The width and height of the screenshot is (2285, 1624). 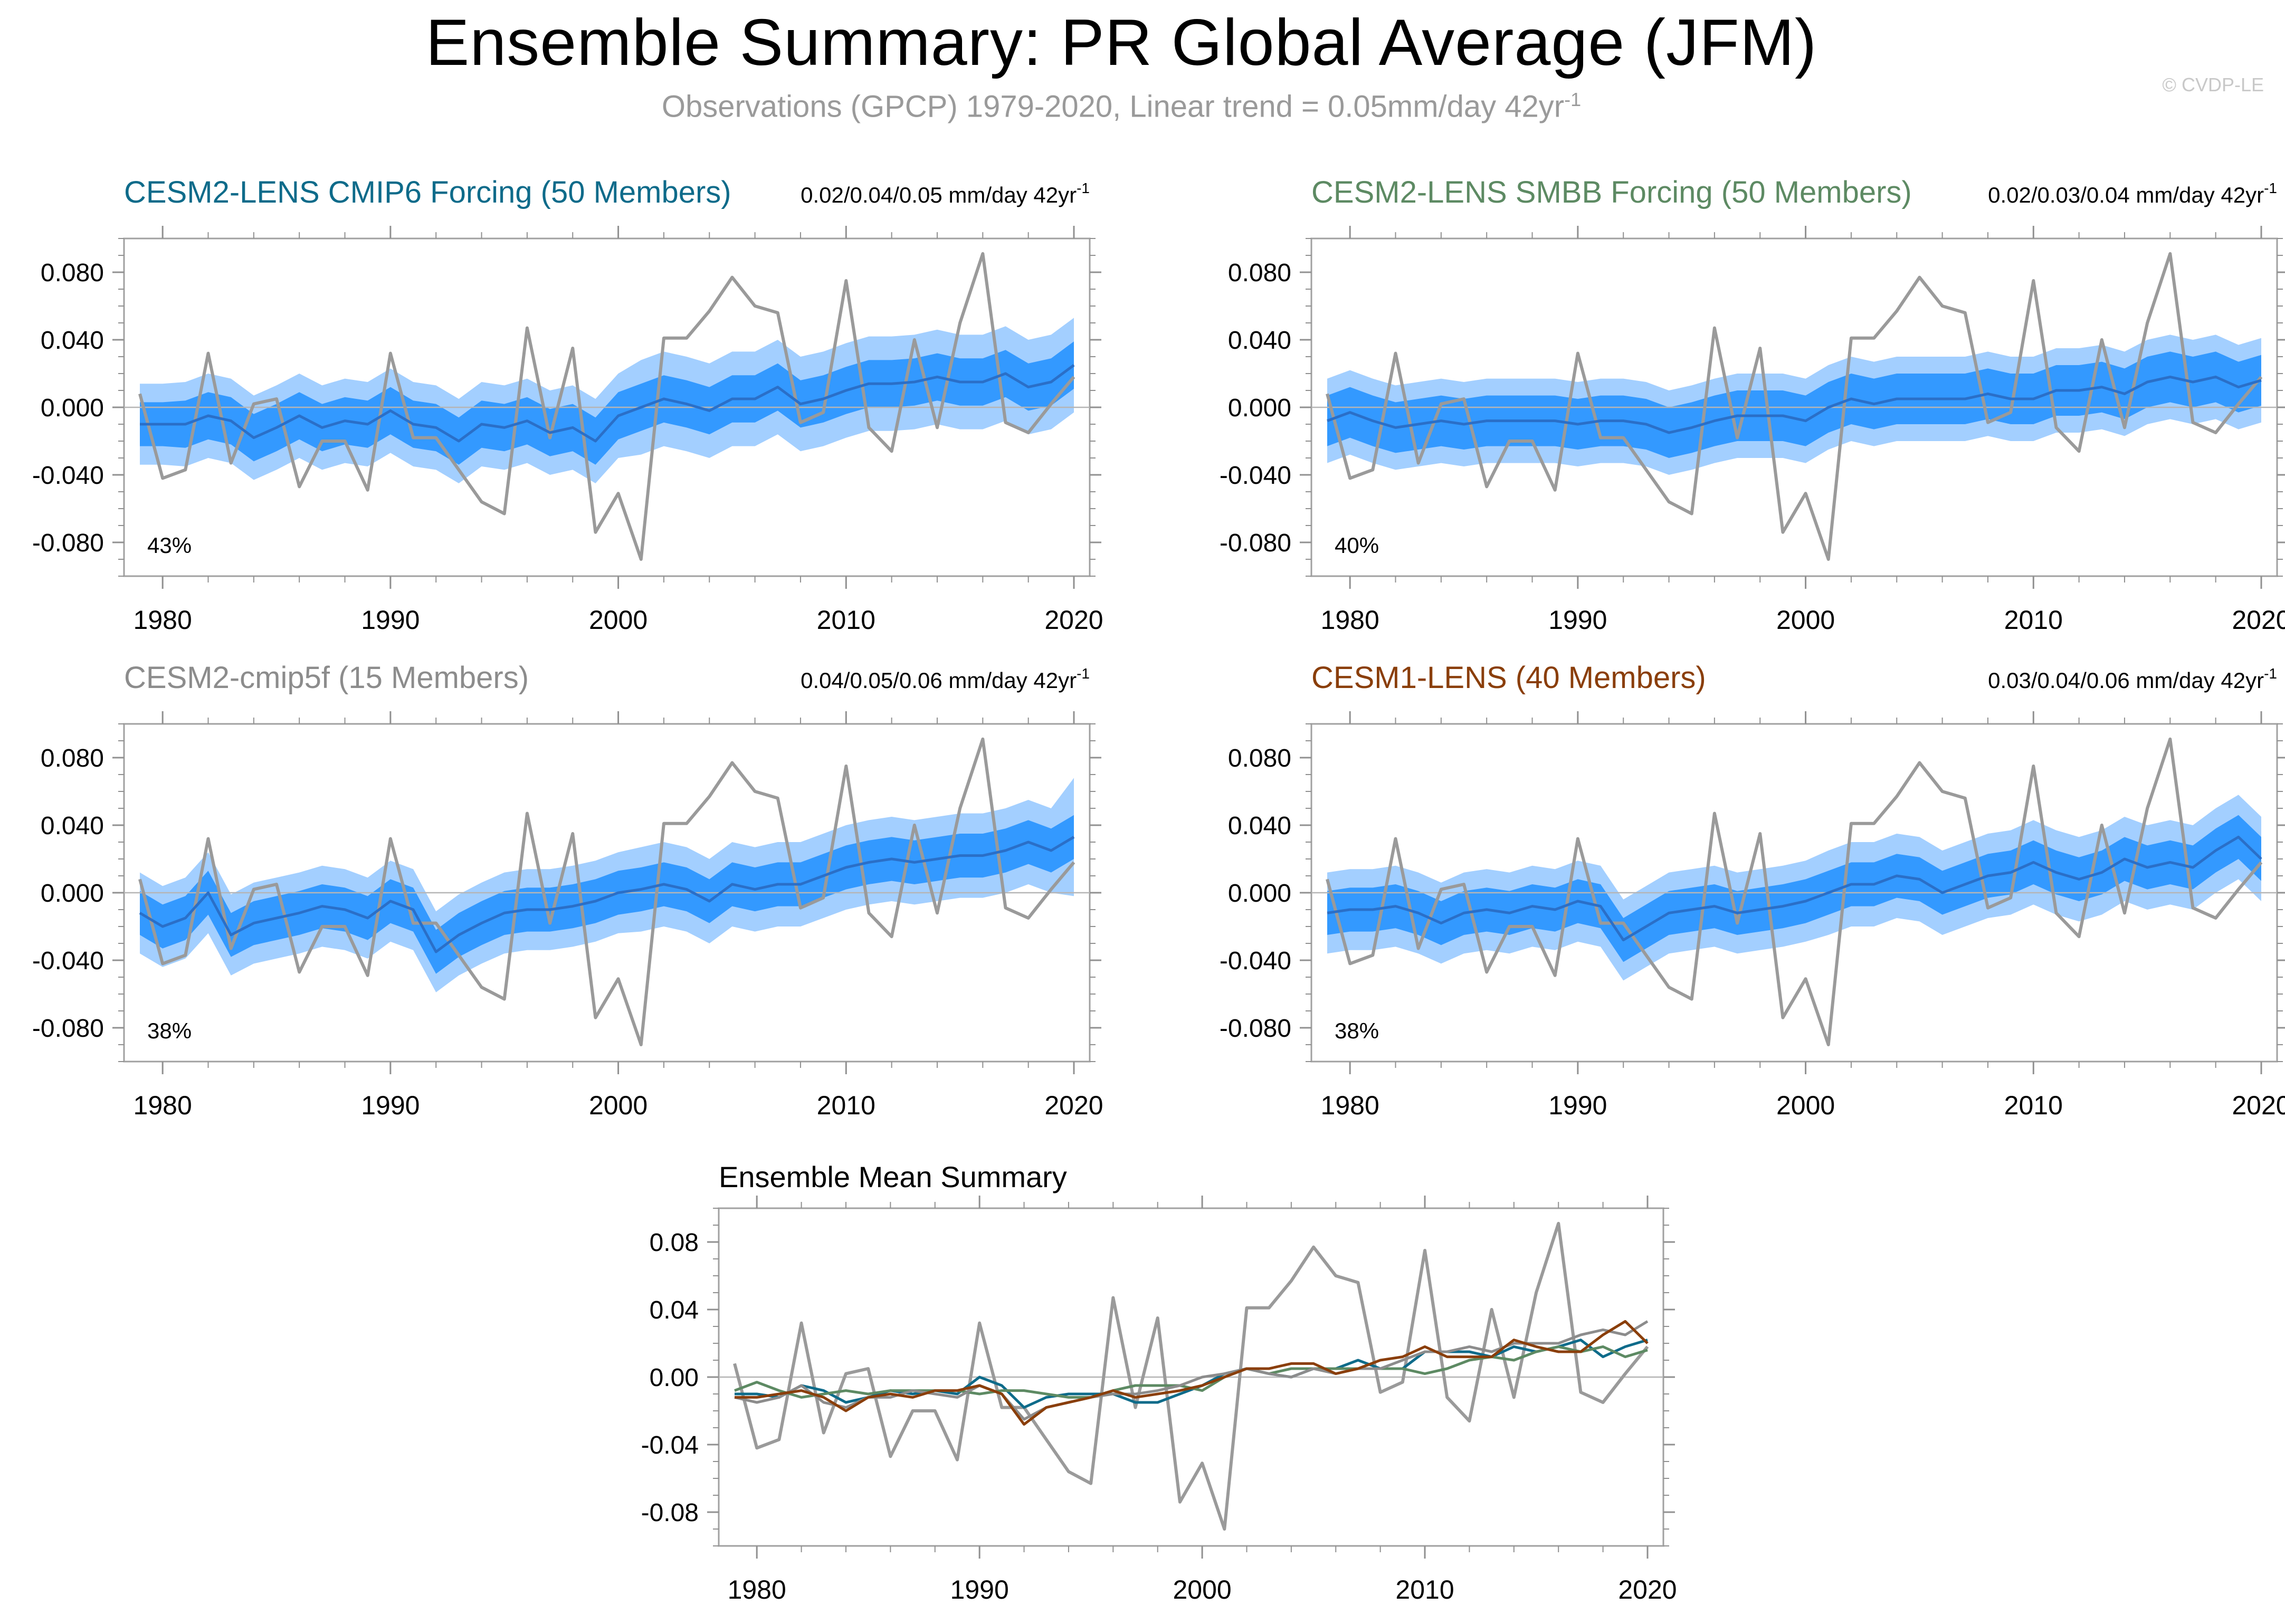 What do you see at coordinates (1357, 545) in the screenshot?
I see `panel-percent-label: 40%` at bounding box center [1357, 545].